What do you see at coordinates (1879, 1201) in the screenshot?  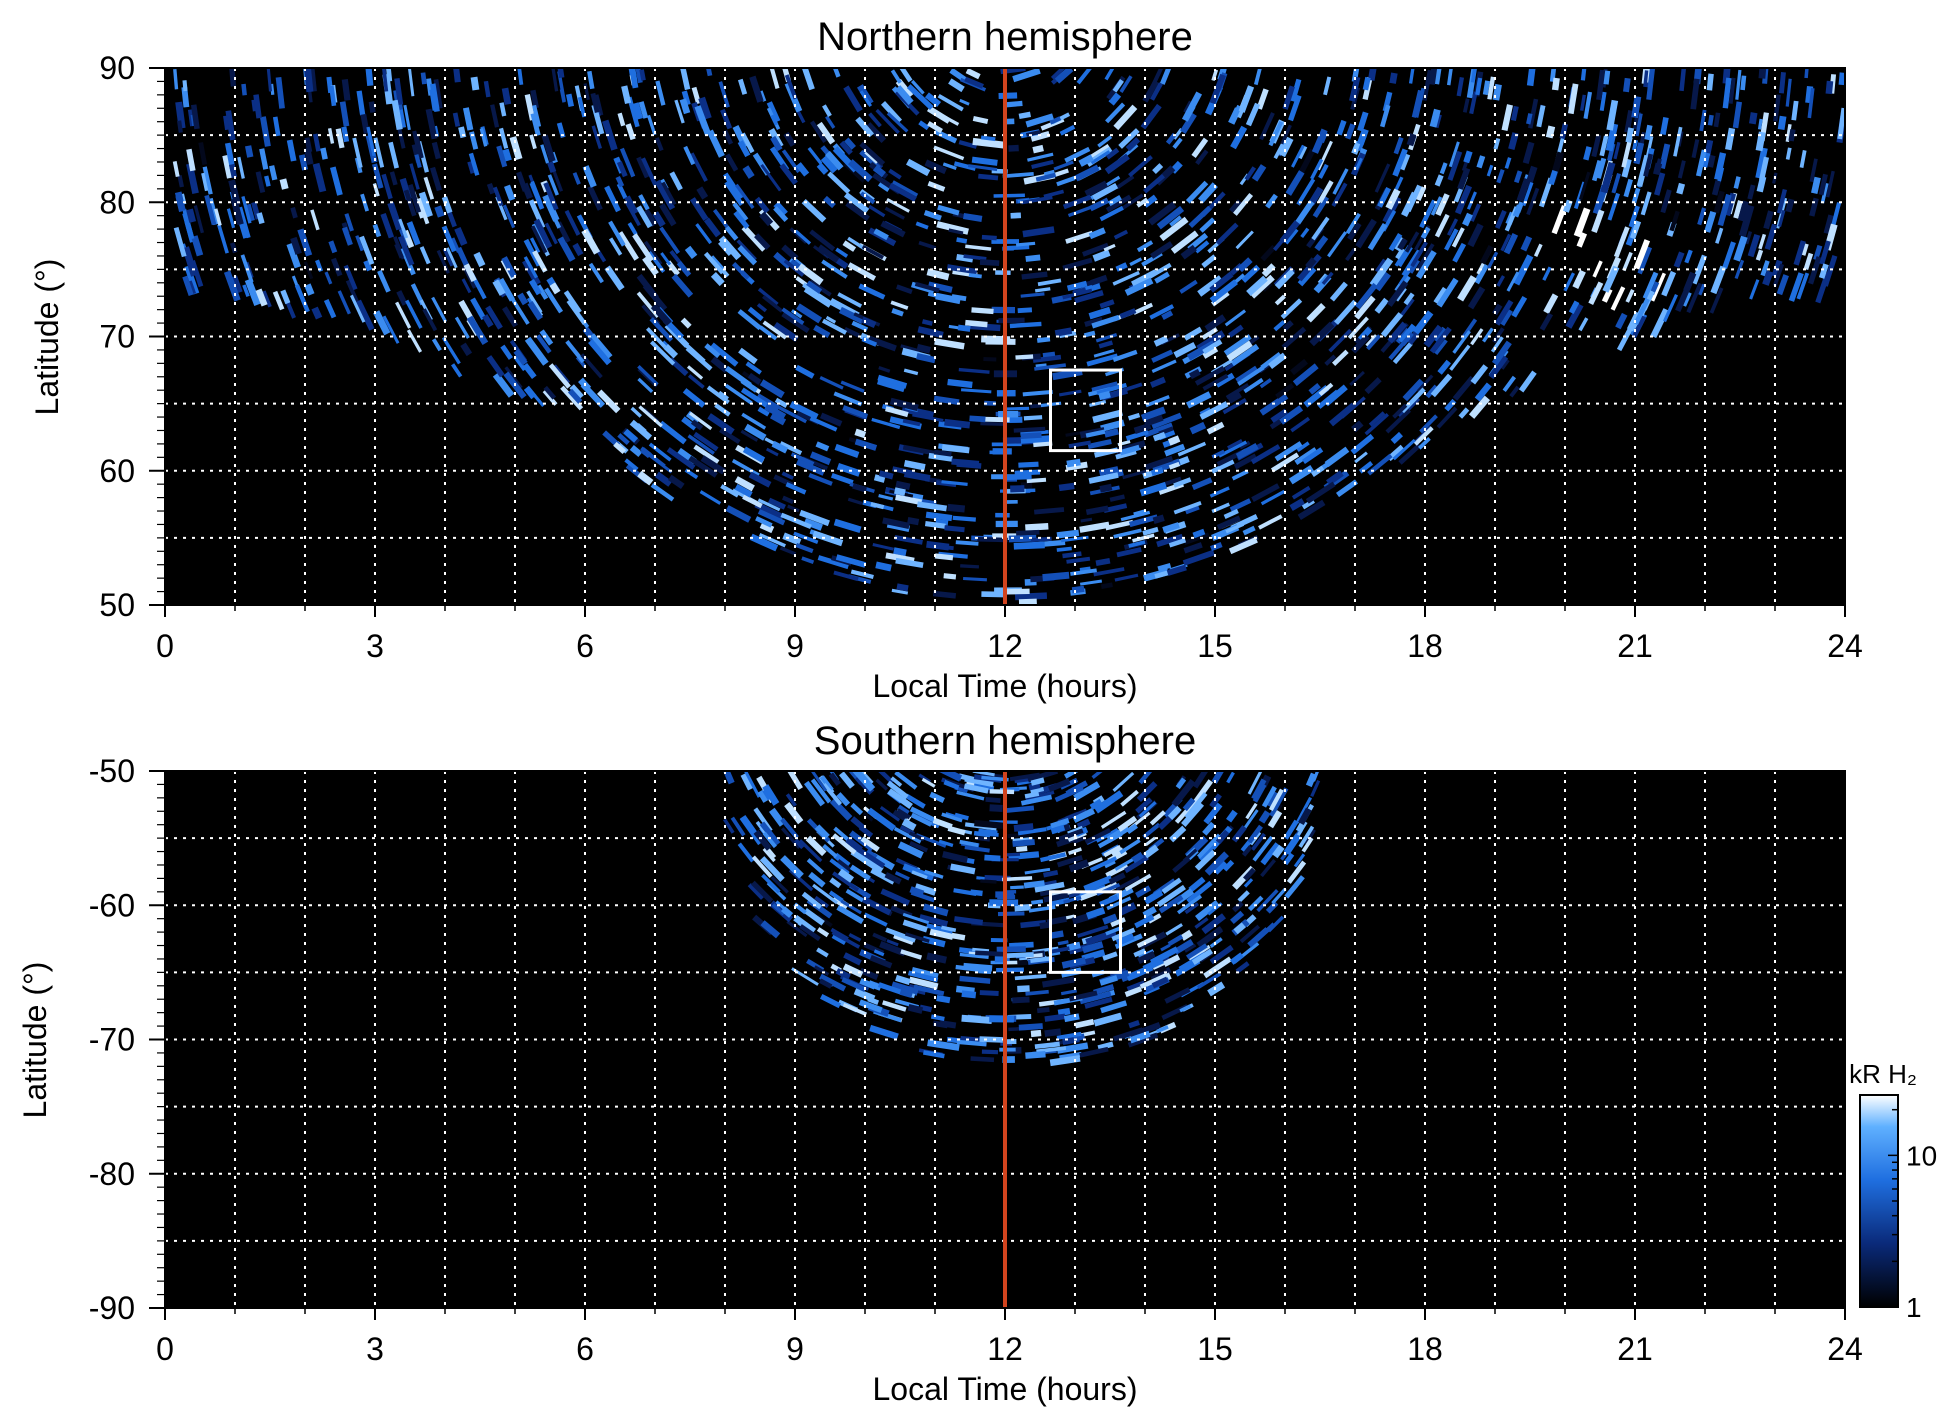 I see `colorbar-gradient` at bounding box center [1879, 1201].